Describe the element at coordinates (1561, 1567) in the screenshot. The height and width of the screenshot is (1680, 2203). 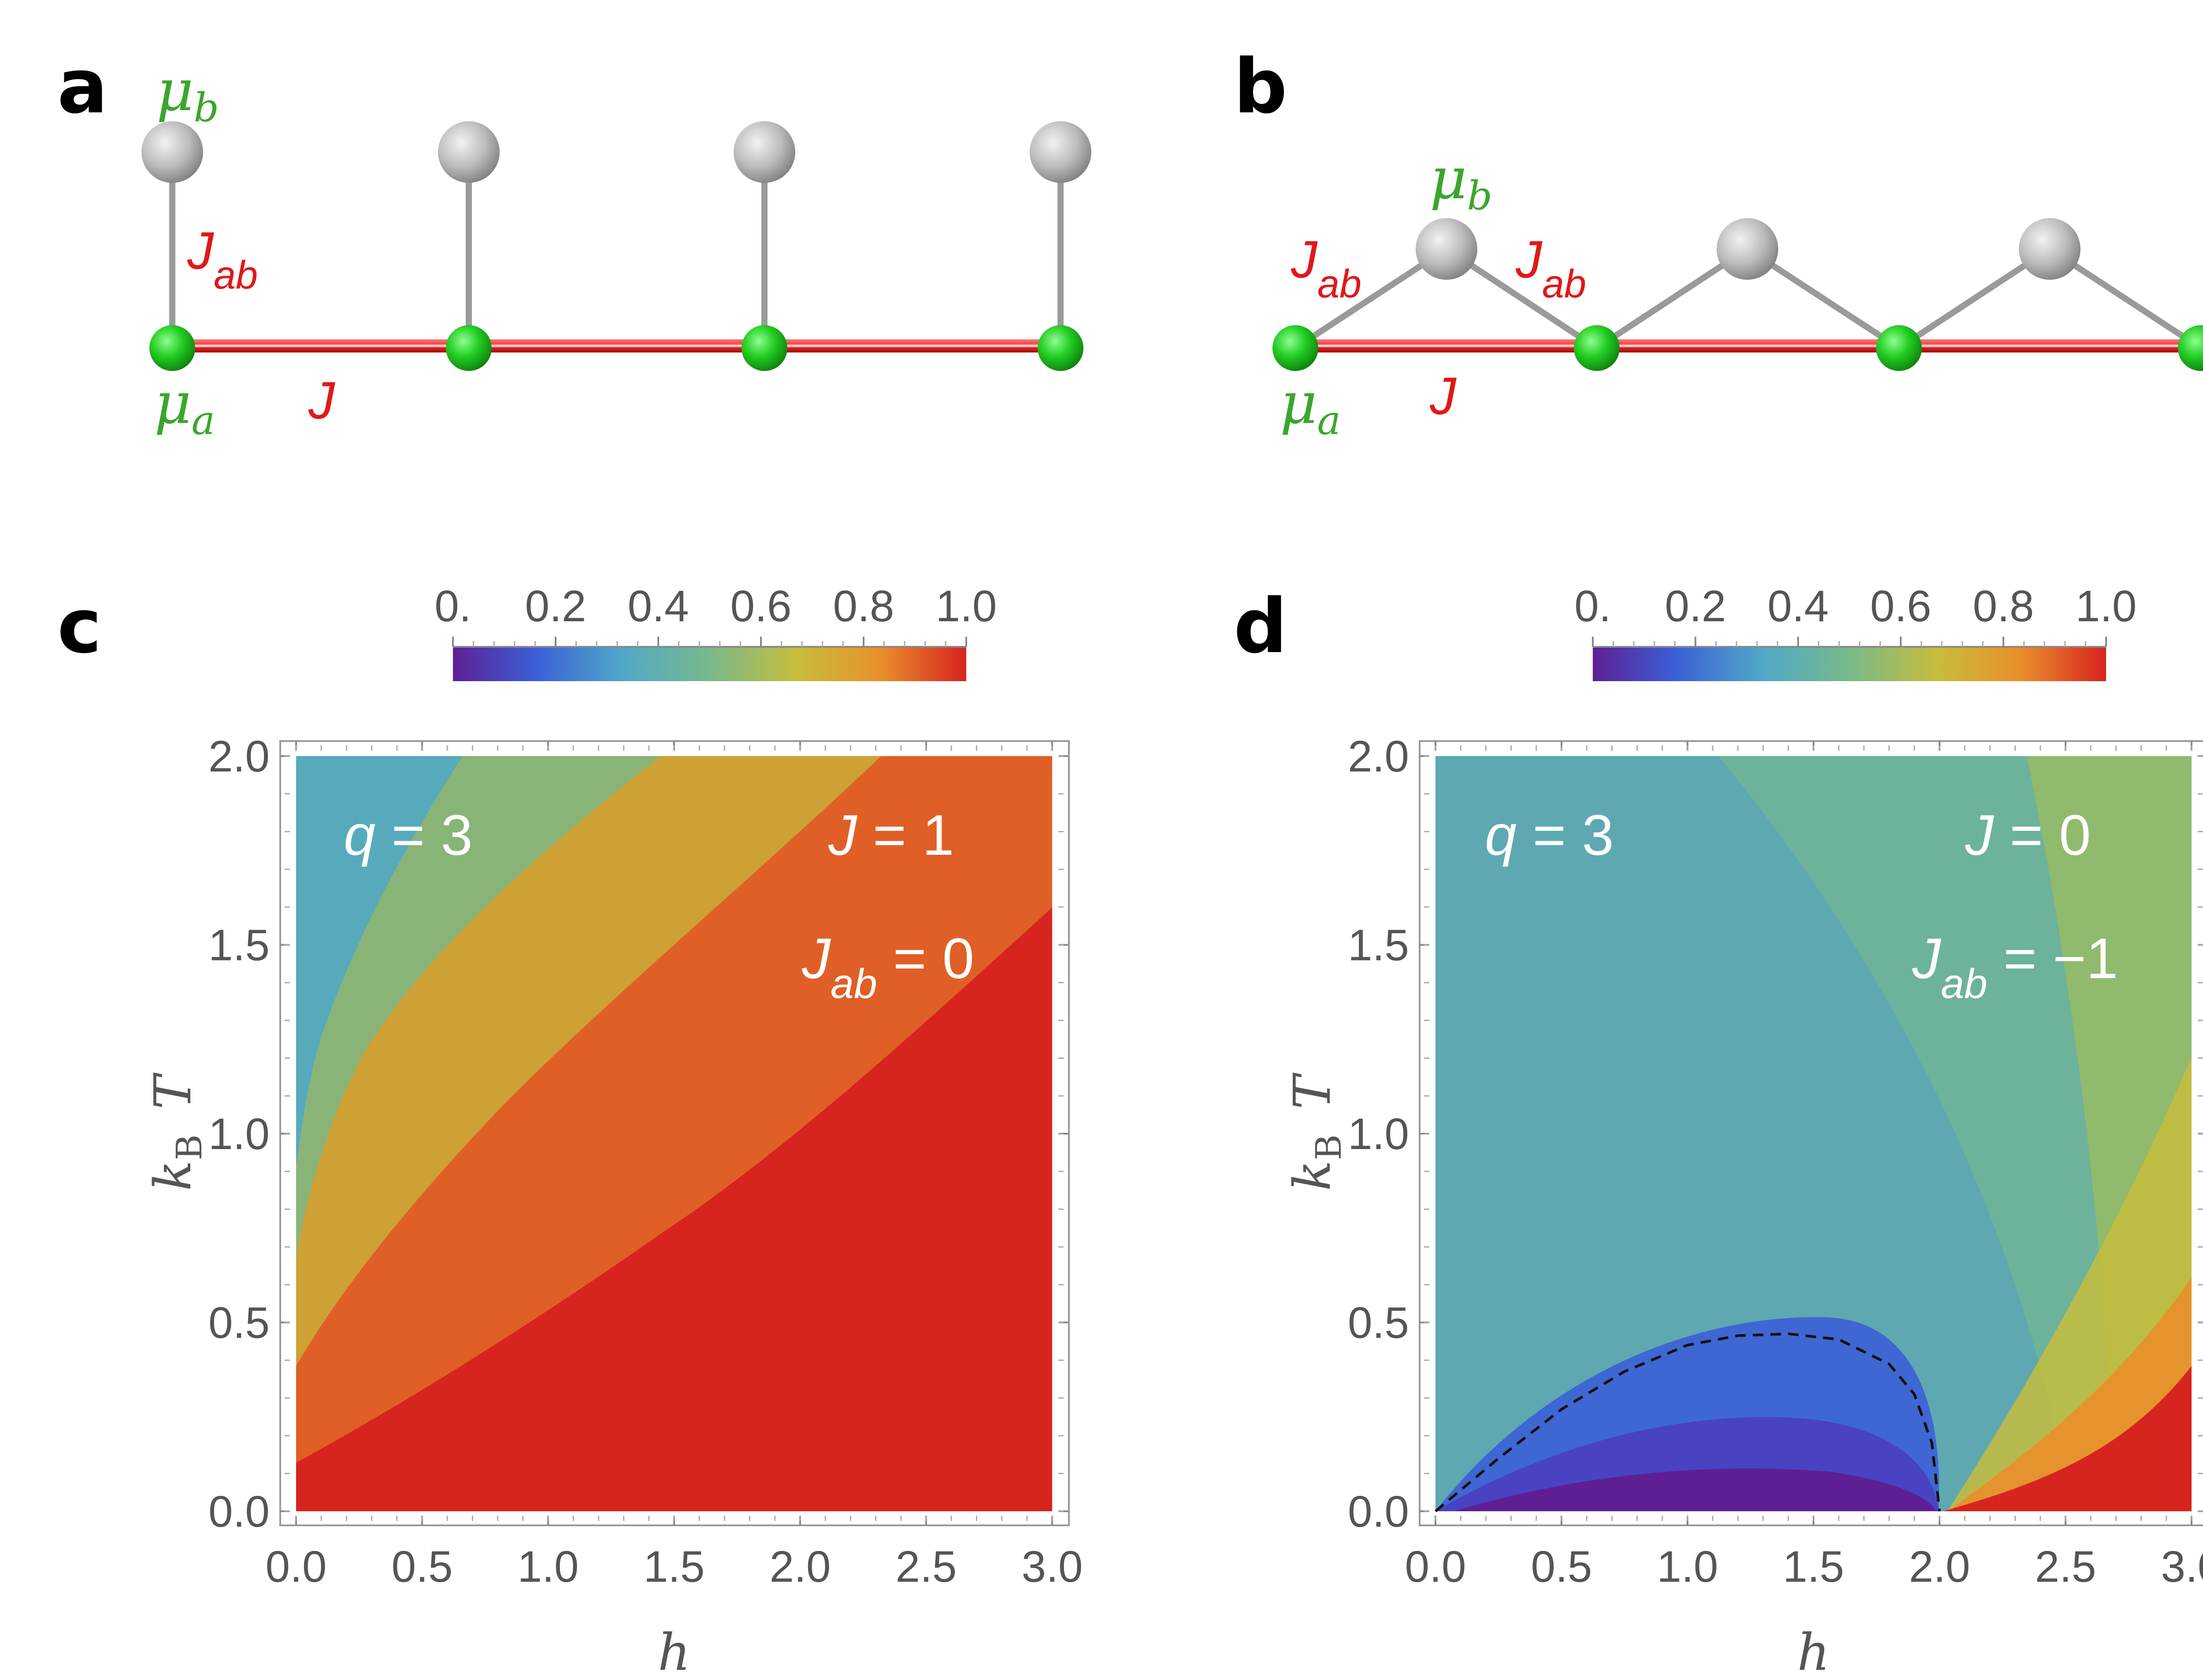
I see `axis-d-xtick-label: 0.5` at that location.